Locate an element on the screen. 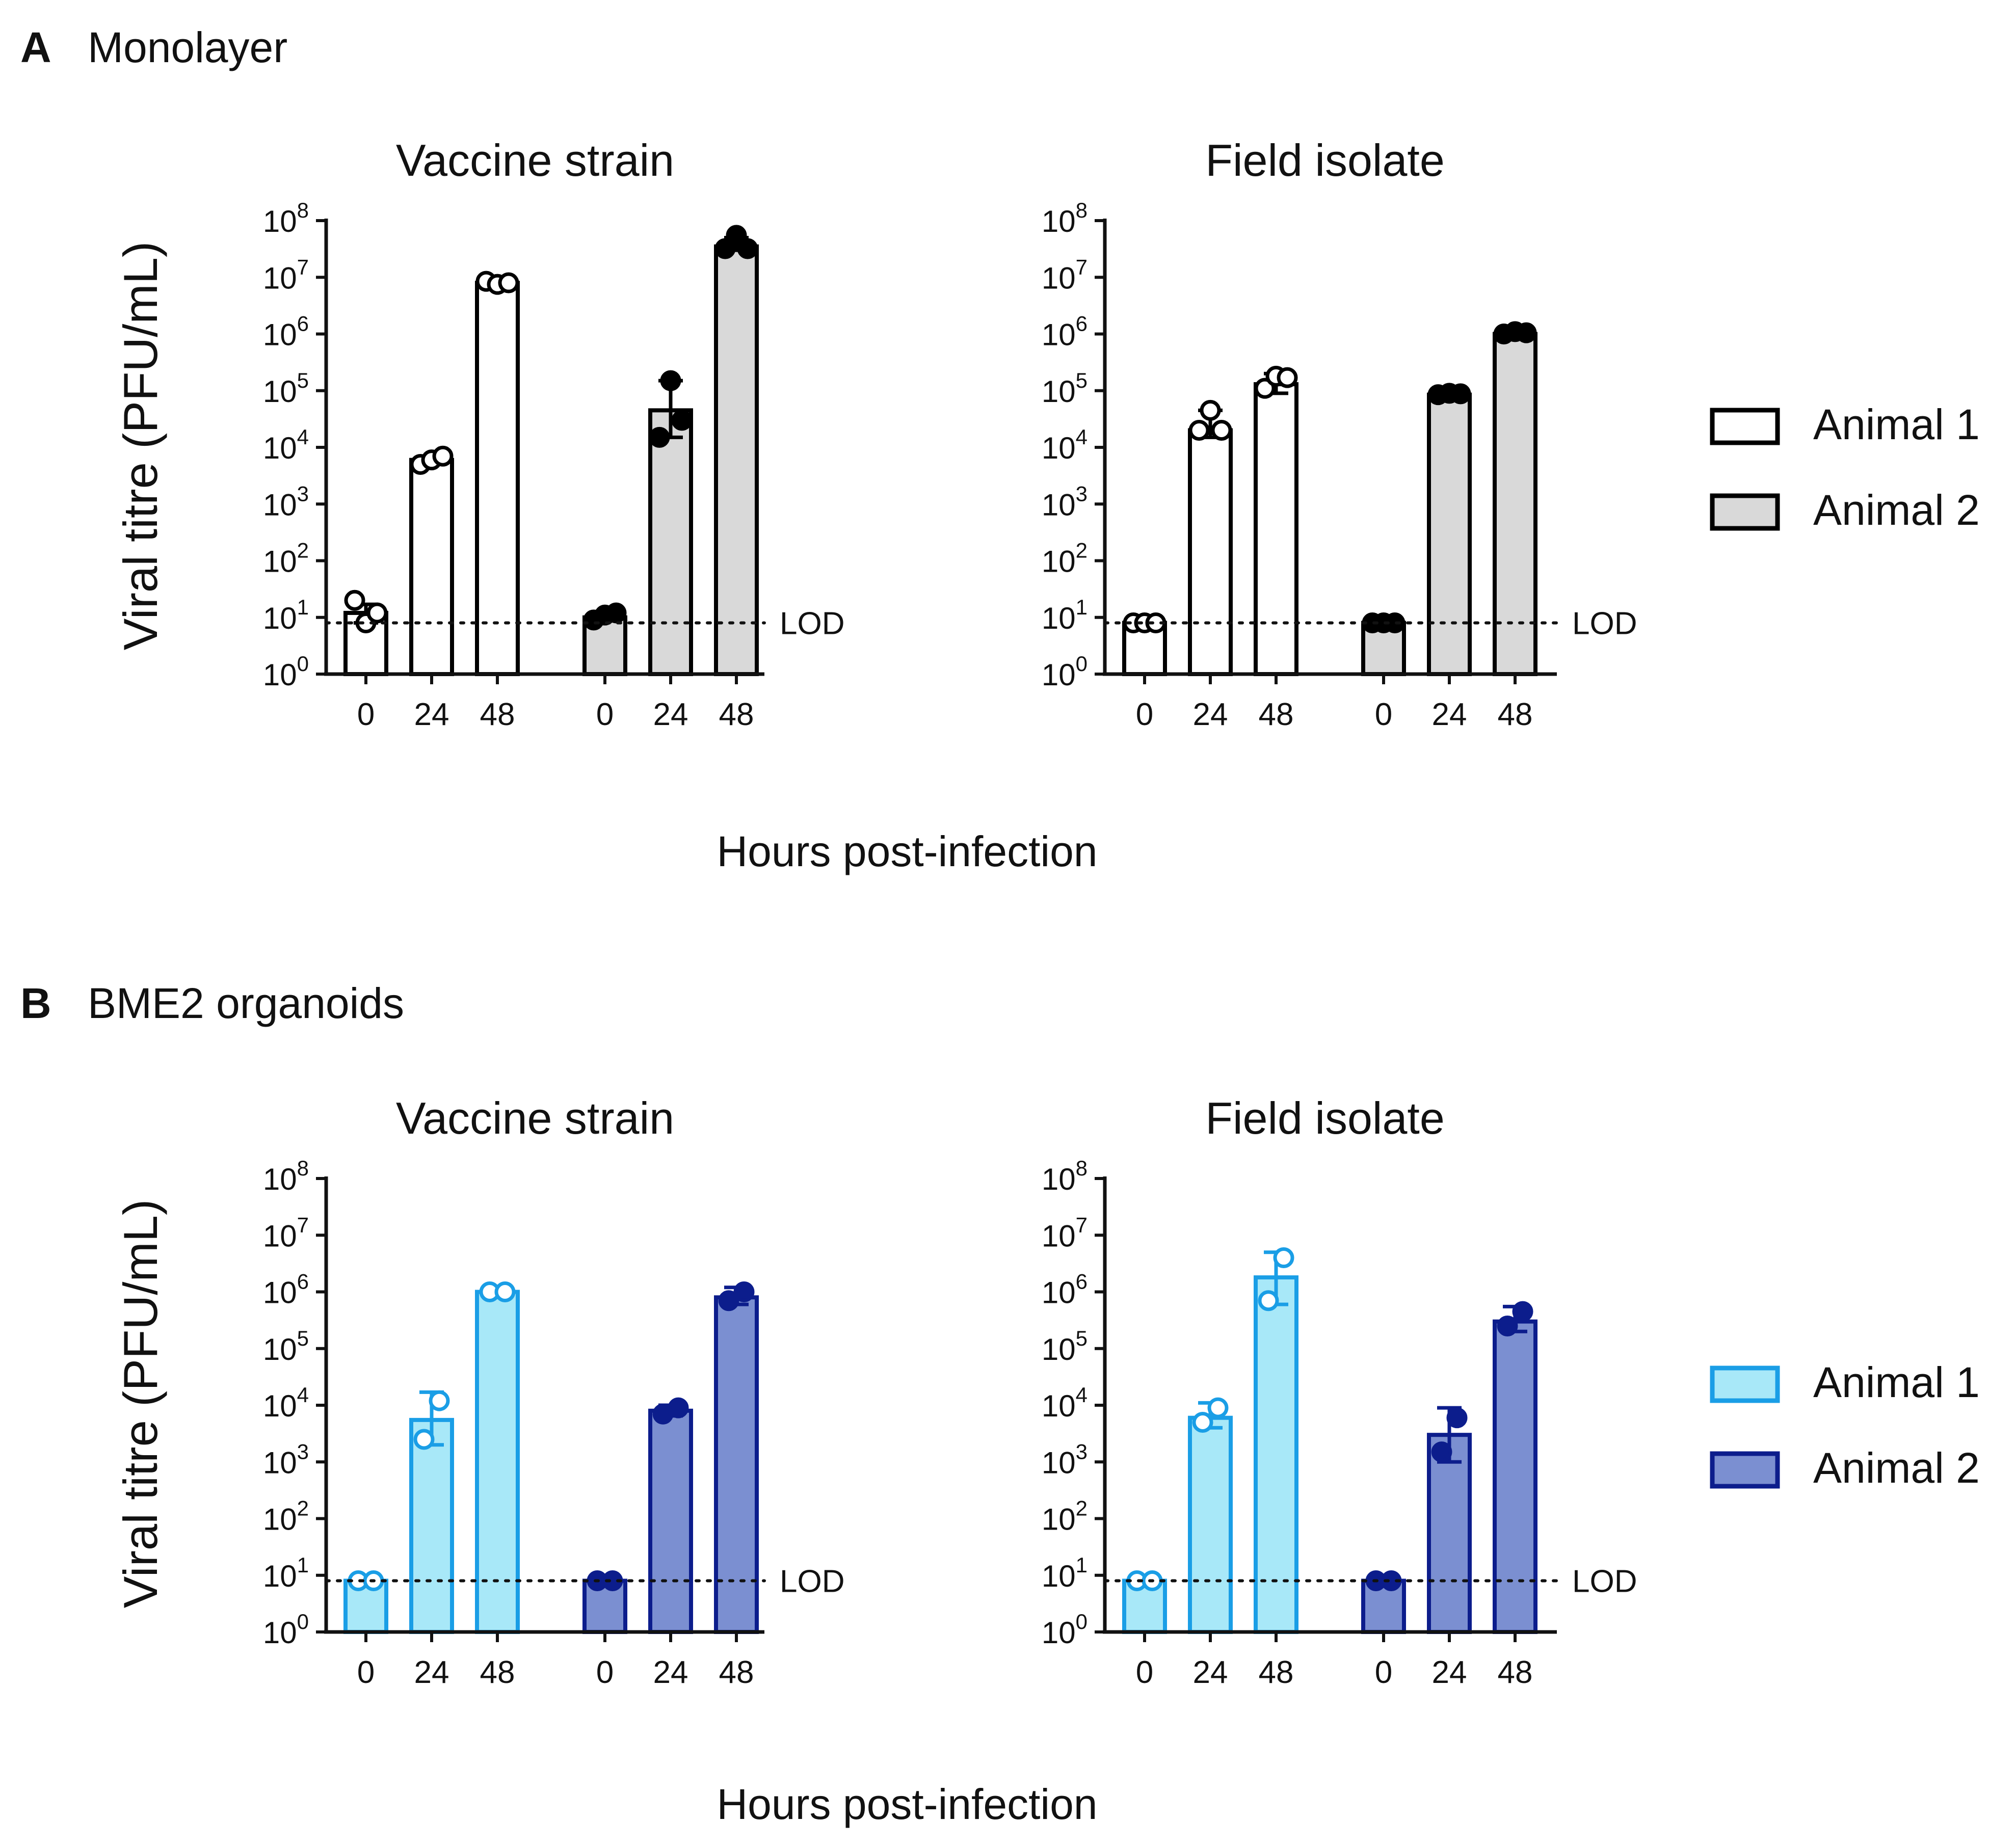 The height and width of the screenshot is (1848, 2015). panel-b-legend-label-animal-2: Animal 2 is located at coordinates (1897, 1468).